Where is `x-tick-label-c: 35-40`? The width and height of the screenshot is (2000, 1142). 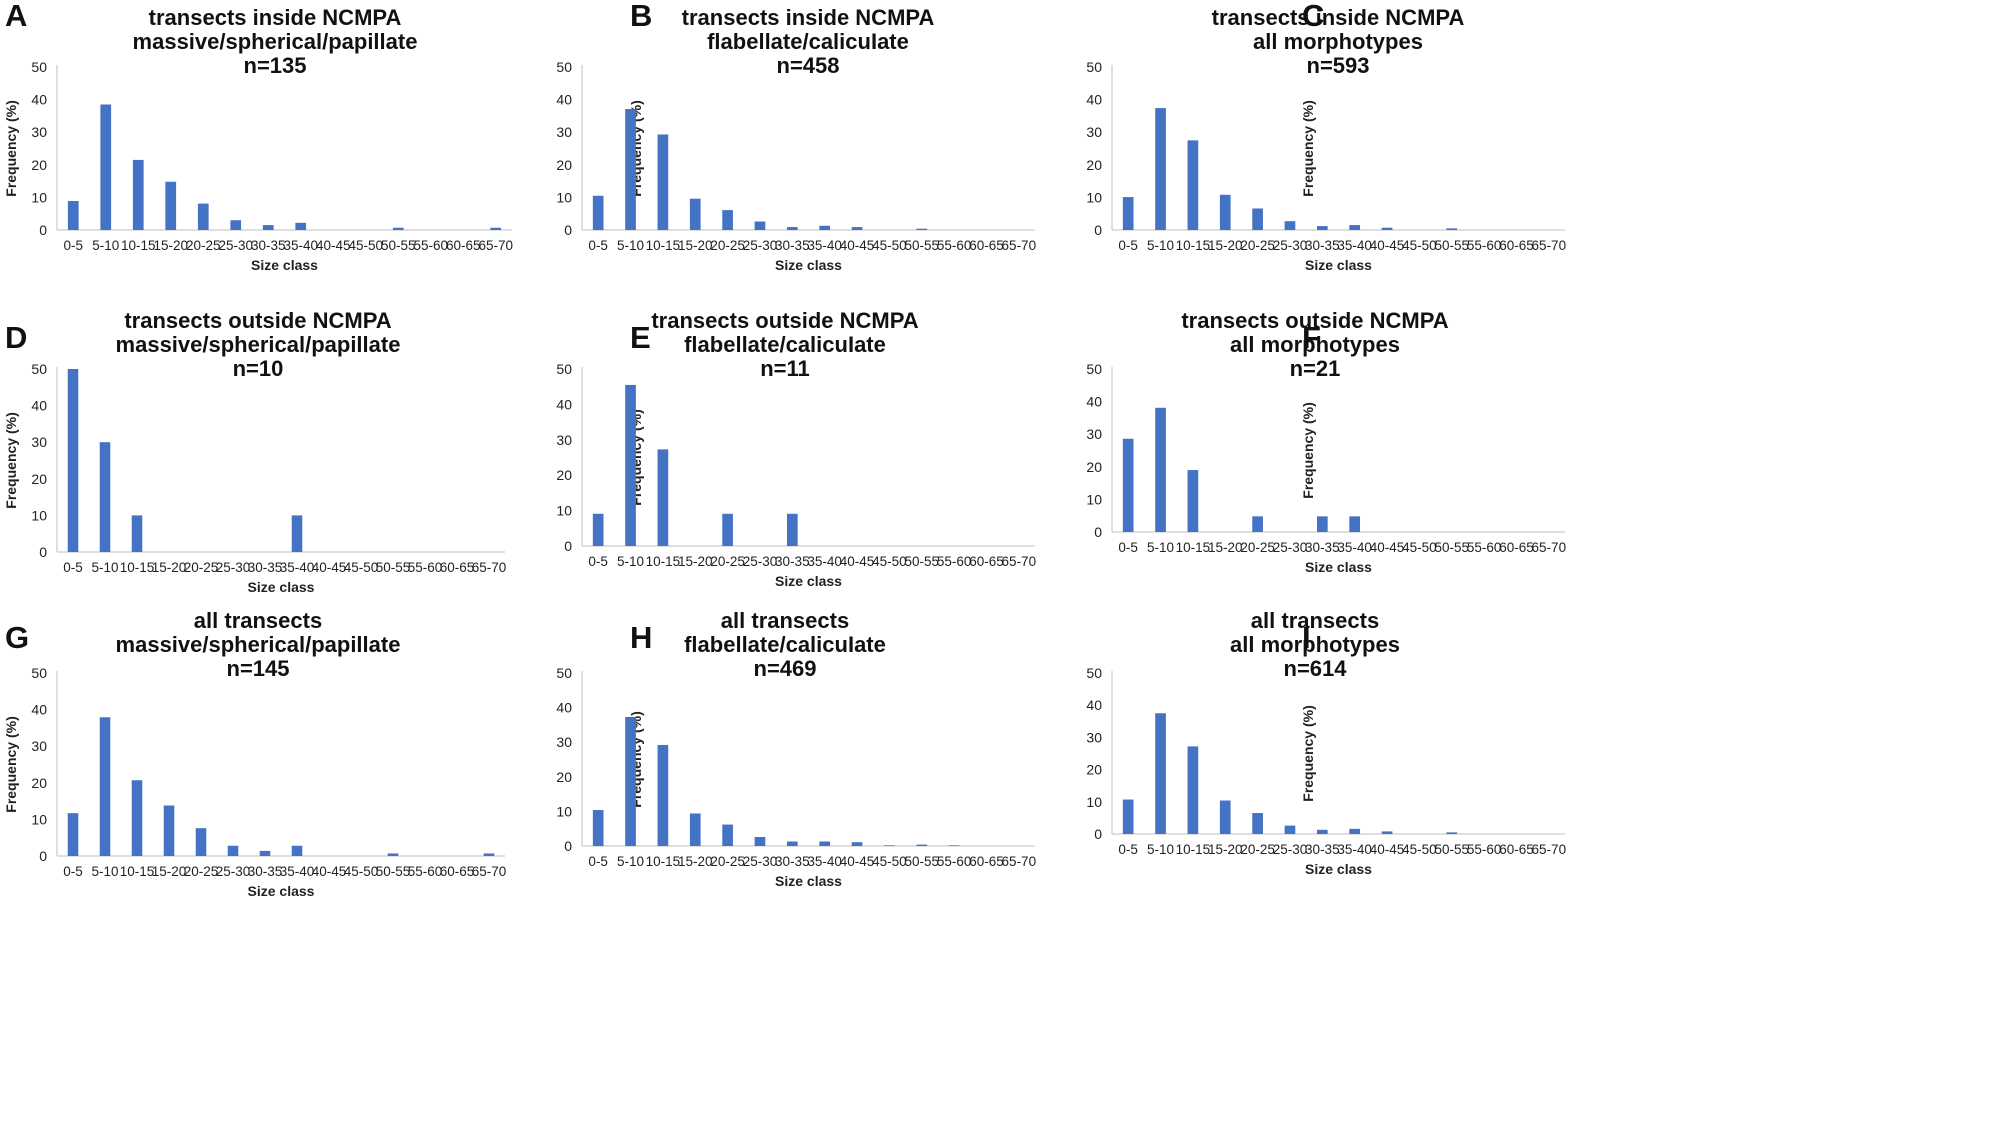 x-tick-label-c: 35-40 is located at coordinates (1354, 245).